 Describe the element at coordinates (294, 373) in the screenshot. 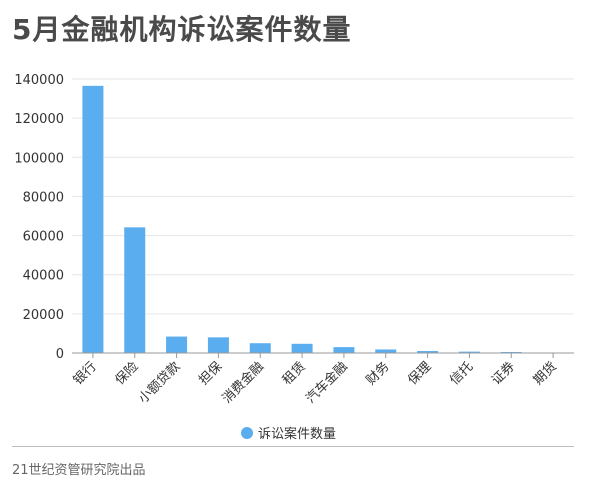

I see `x-tick-label: 租赁` at that location.